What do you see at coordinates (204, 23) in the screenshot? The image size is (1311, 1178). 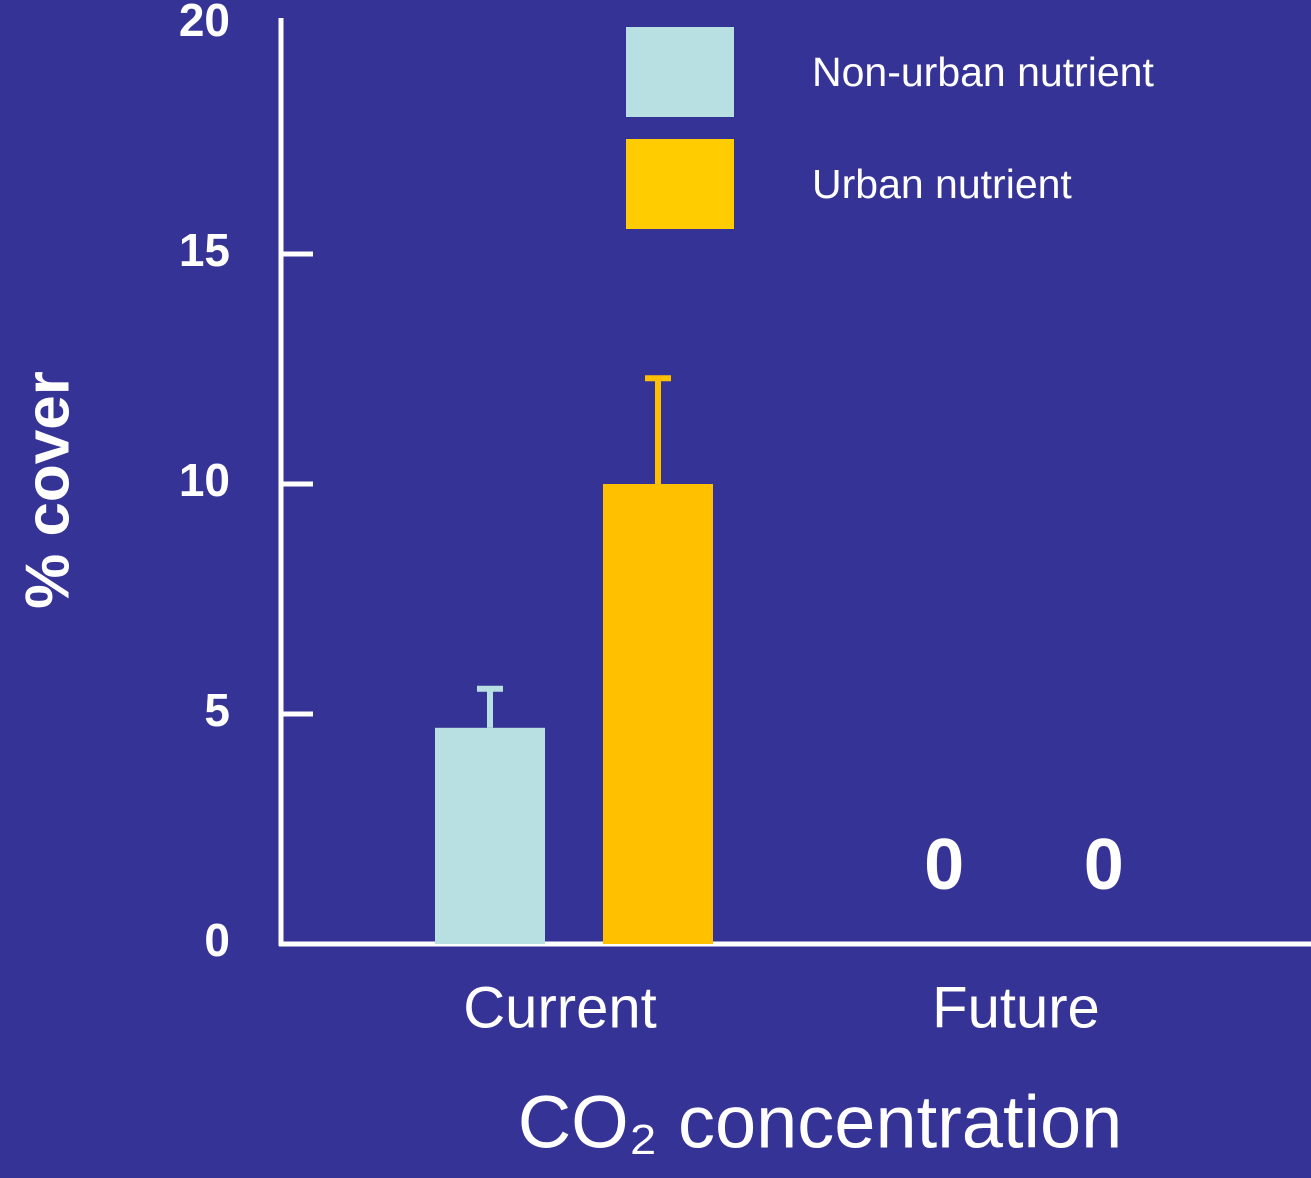 I see `y-tick-label: 20` at bounding box center [204, 23].